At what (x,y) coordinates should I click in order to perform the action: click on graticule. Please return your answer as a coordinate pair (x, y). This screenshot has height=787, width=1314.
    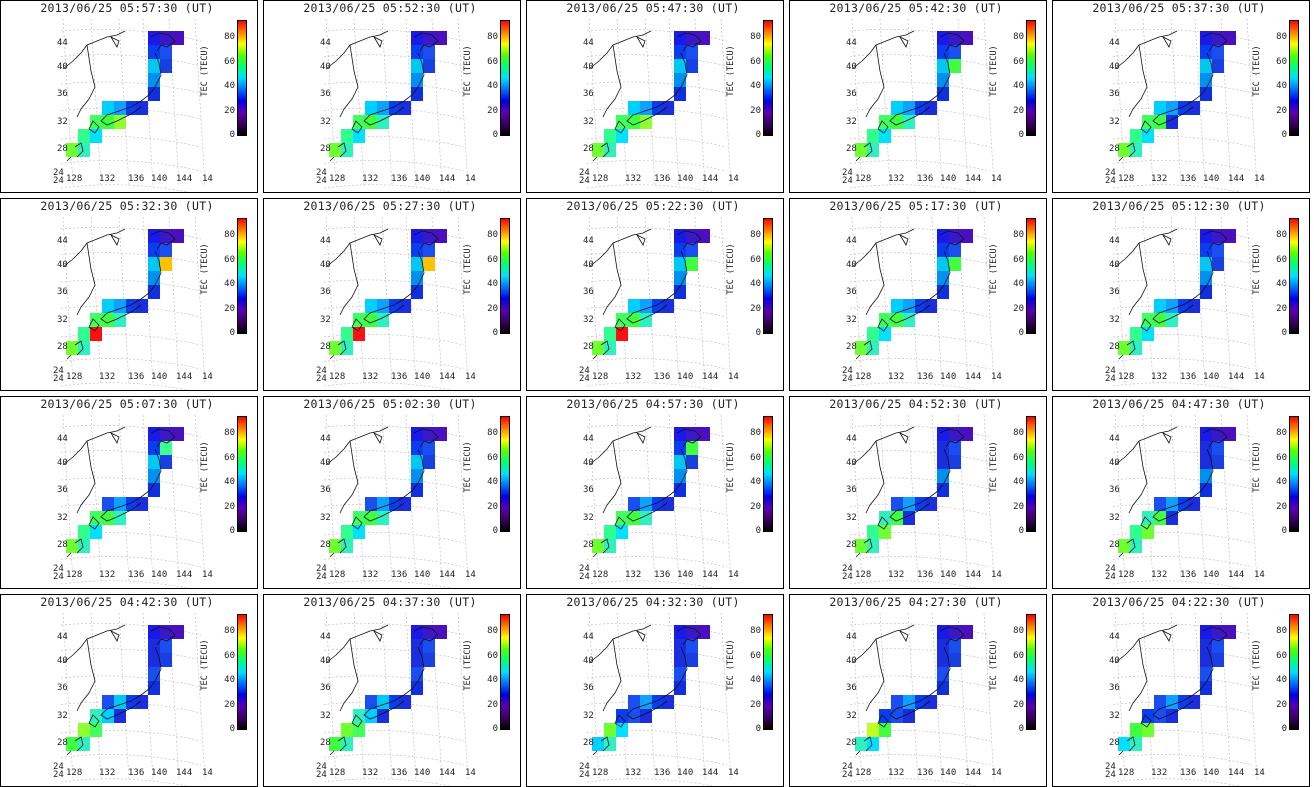
    Looking at the image, I should click on (659, 699).